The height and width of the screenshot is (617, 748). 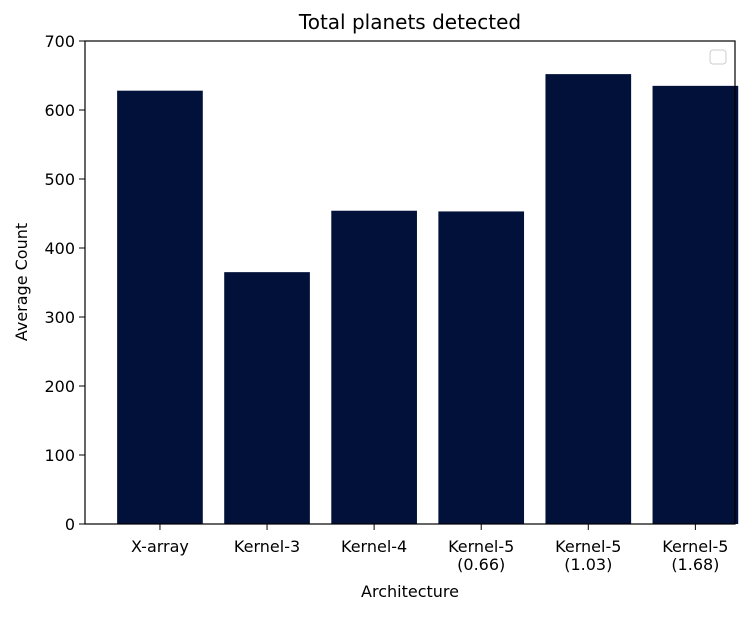 What do you see at coordinates (59, 41) in the screenshot?
I see `y-tick-label: 700` at bounding box center [59, 41].